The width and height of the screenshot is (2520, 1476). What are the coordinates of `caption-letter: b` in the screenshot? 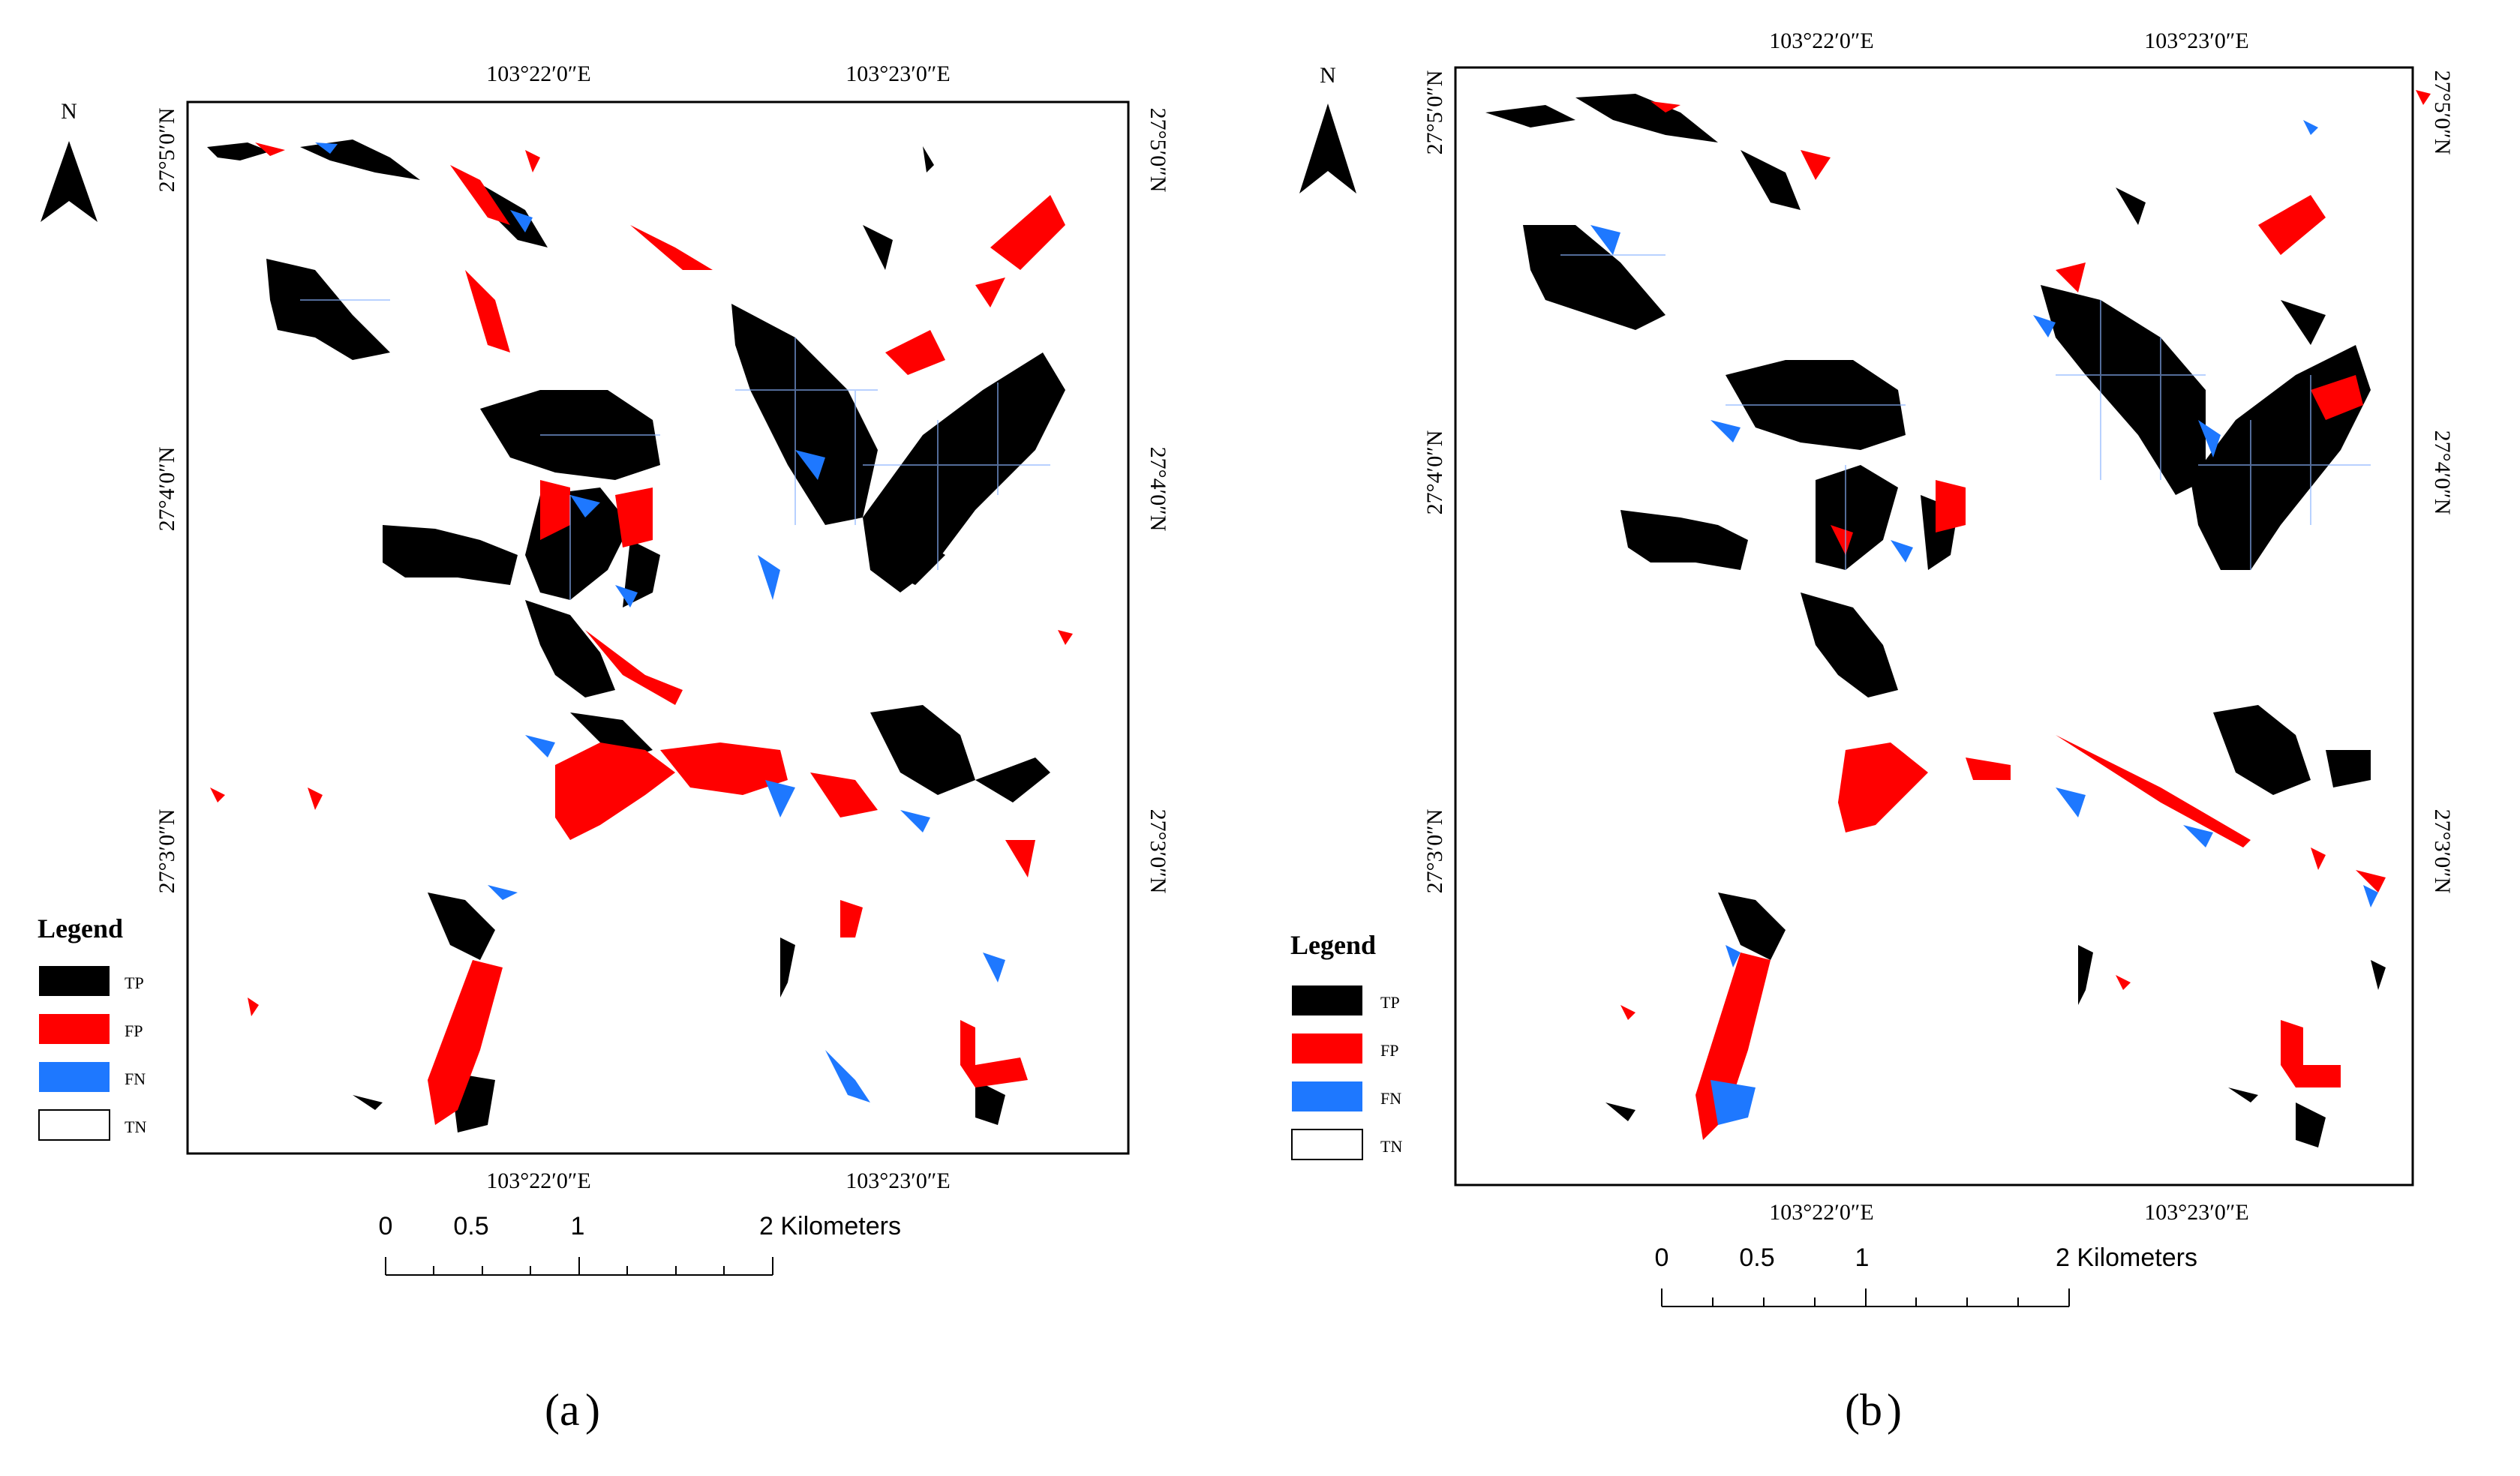 It's located at (1871, 1410).